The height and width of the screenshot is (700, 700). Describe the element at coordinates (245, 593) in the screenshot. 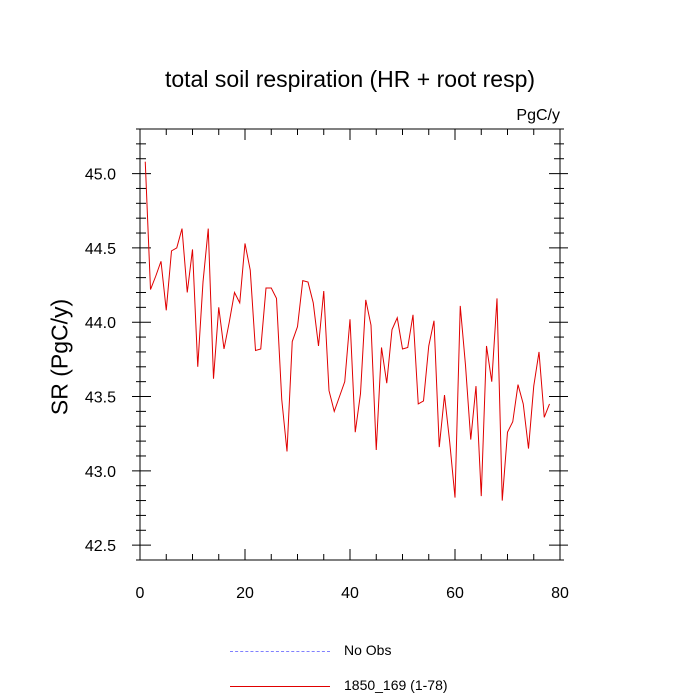

I see `x-tick-label: 20` at that location.